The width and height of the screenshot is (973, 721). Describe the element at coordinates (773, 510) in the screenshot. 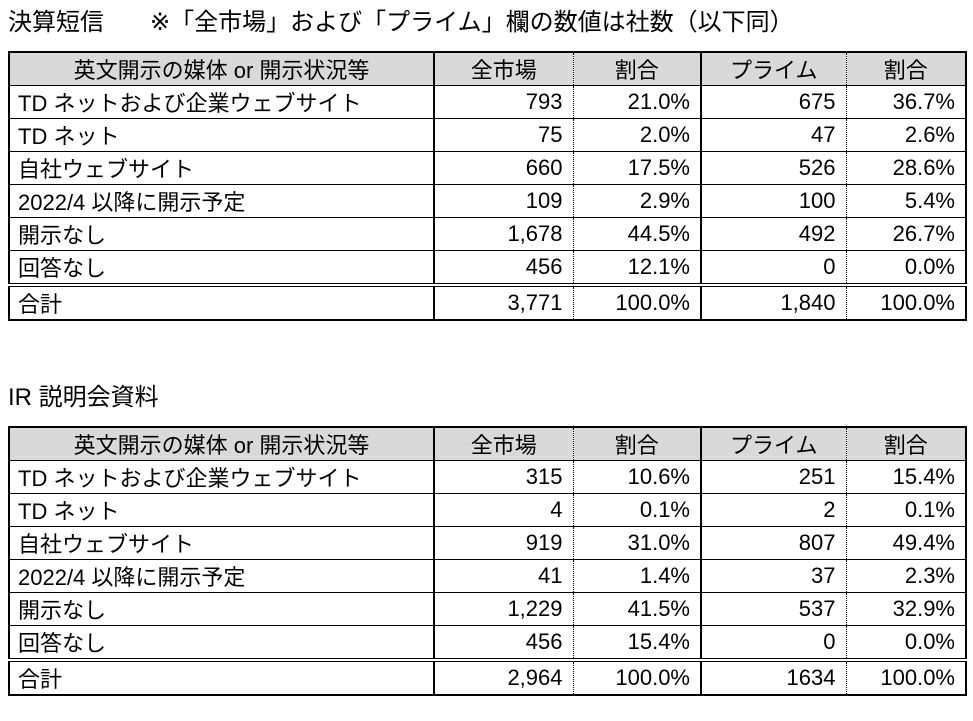

I see `cell-prime: 2` at that location.